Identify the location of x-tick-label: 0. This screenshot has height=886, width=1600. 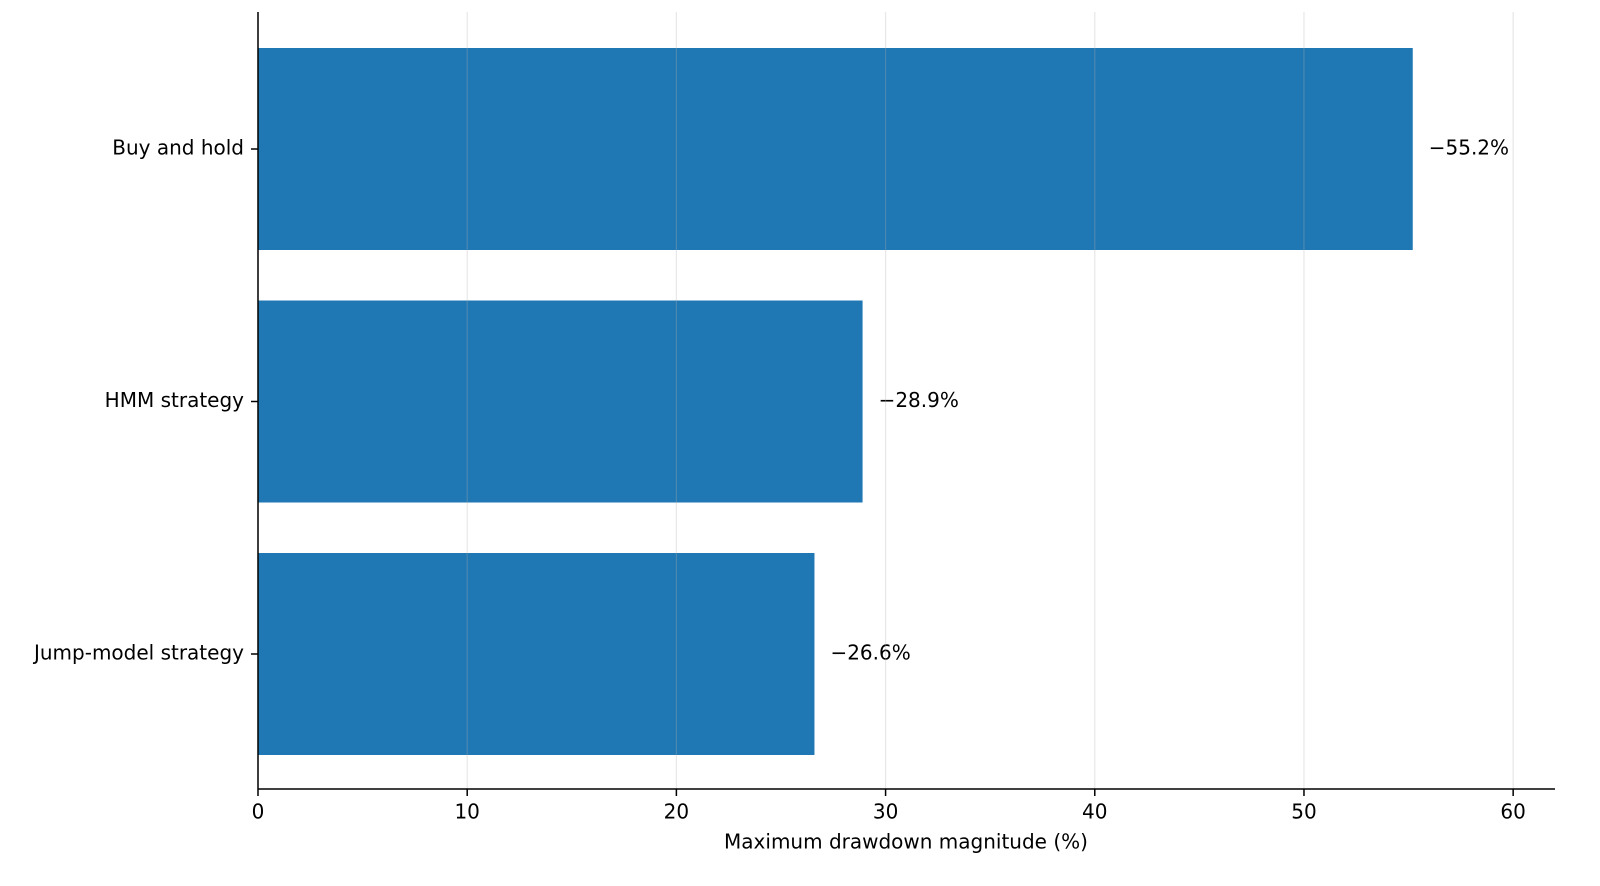
(258, 812).